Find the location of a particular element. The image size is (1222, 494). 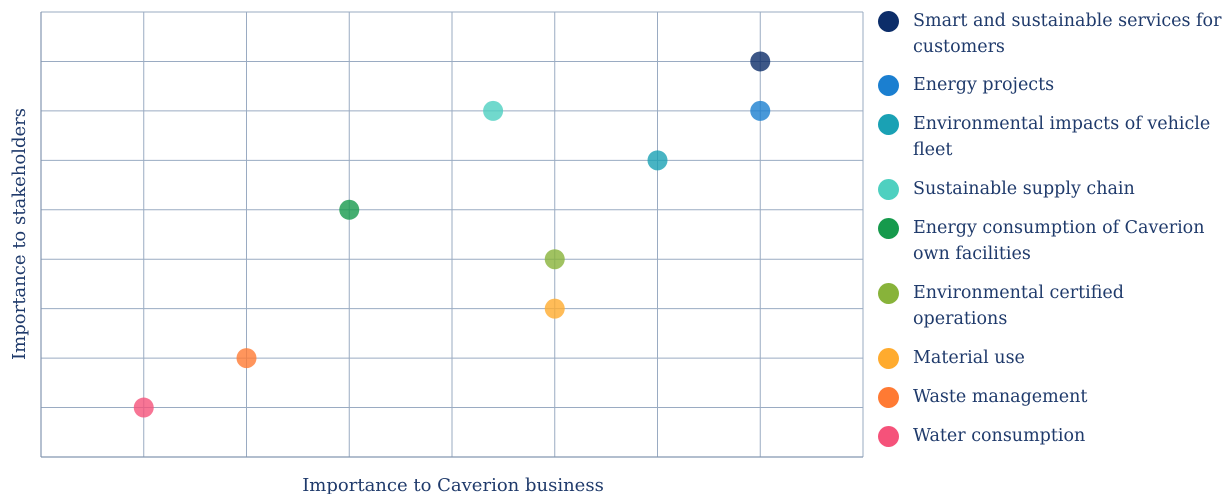

legend-item: Energy projects is located at coordinates (1050, 85).